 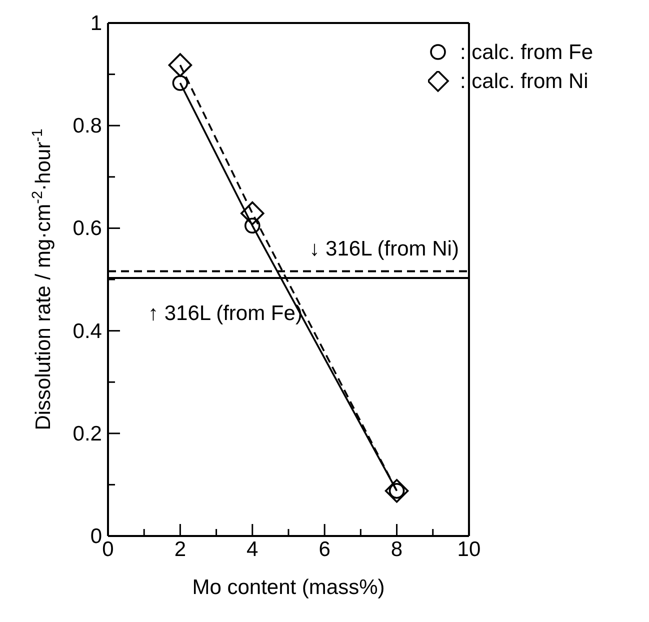 I want to click on x-tick-label: 6, so click(x=324, y=549).